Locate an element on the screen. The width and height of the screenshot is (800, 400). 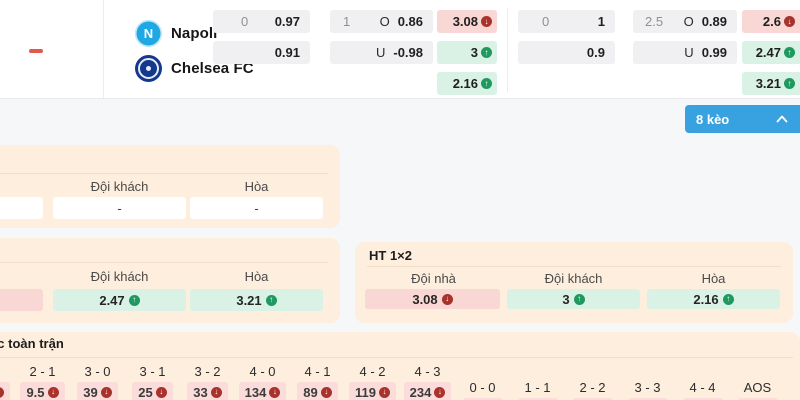
odds-value: -0.98 is located at coordinates (408, 52).